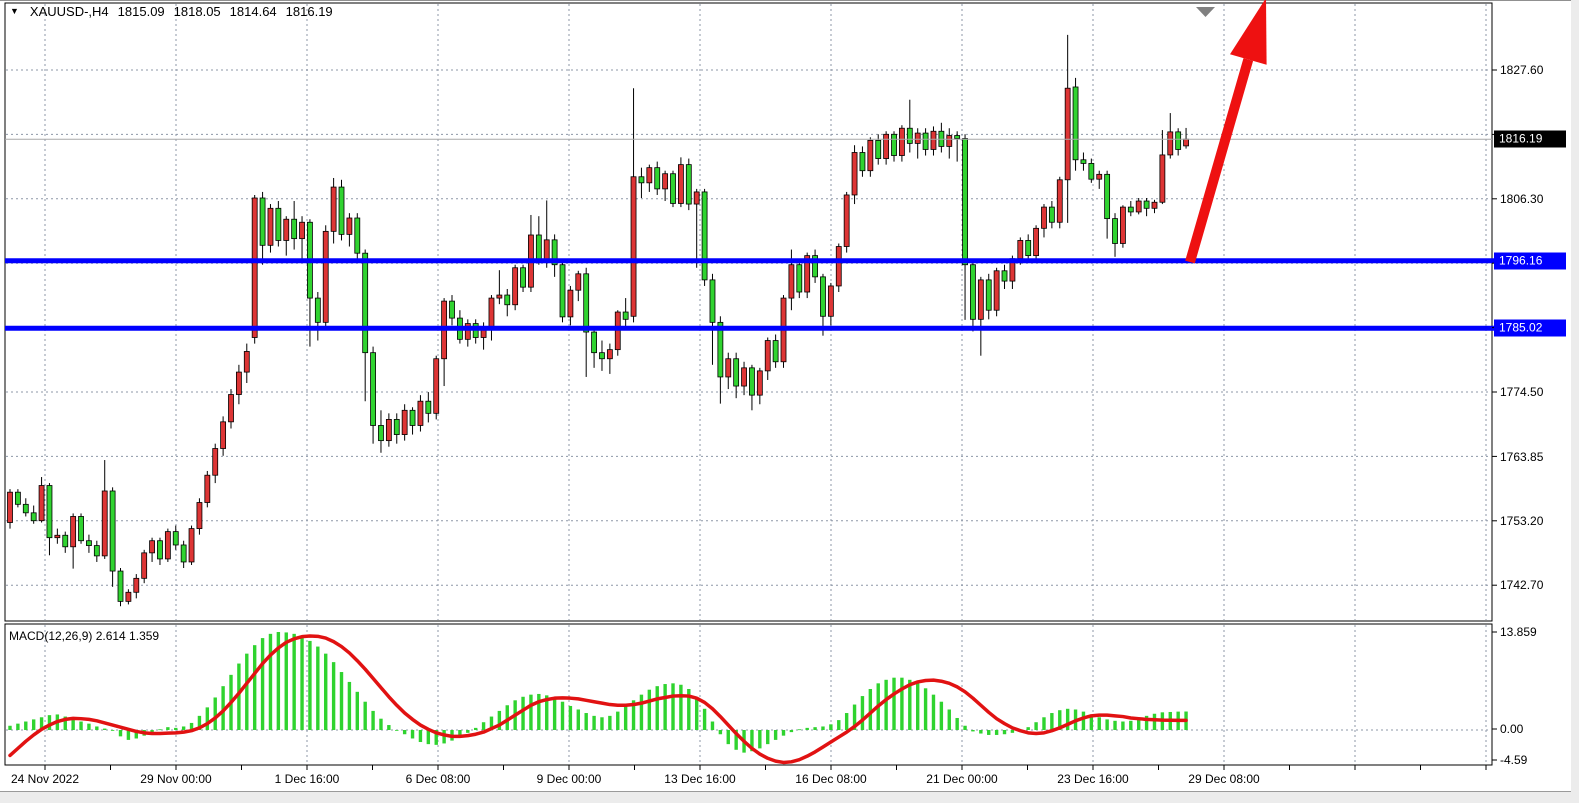  I want to click on chart-shift-marker-icon, so click(1205, 12).